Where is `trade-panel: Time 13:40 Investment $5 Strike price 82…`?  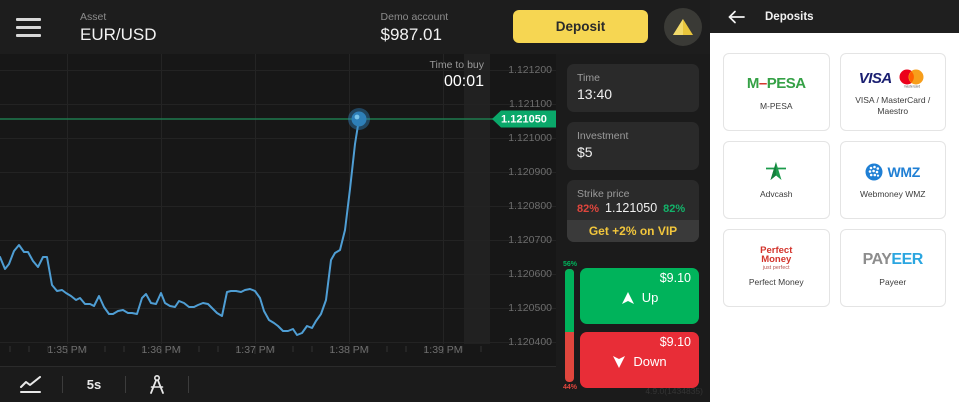
trade-panel: Time 13:40 Investment $5 Strike price 82… is located at coordinates (633, 228).